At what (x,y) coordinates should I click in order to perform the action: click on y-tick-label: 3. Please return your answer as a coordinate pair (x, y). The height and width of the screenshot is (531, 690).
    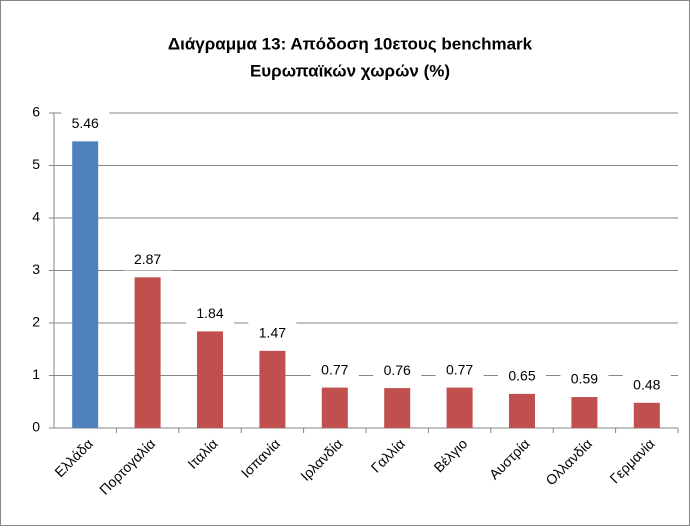
    Looking at the image, I should click on (36, 269).